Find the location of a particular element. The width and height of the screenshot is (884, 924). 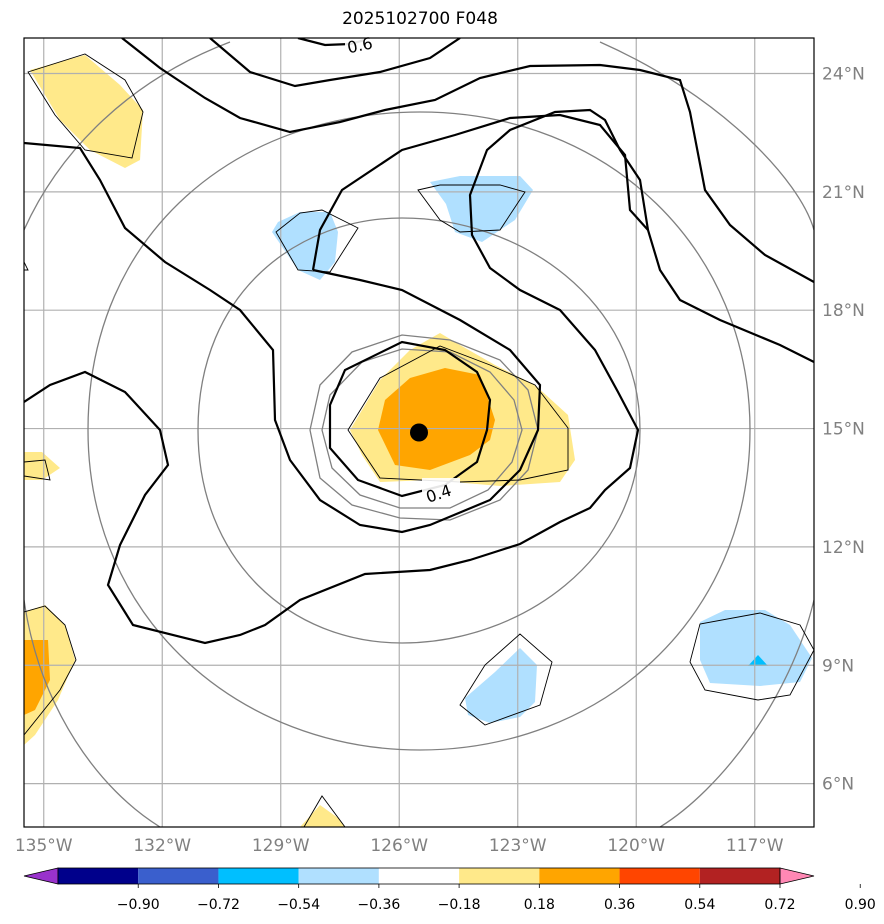

colorbar-tick-label: 0.54 is located at coordinates (699, 905).